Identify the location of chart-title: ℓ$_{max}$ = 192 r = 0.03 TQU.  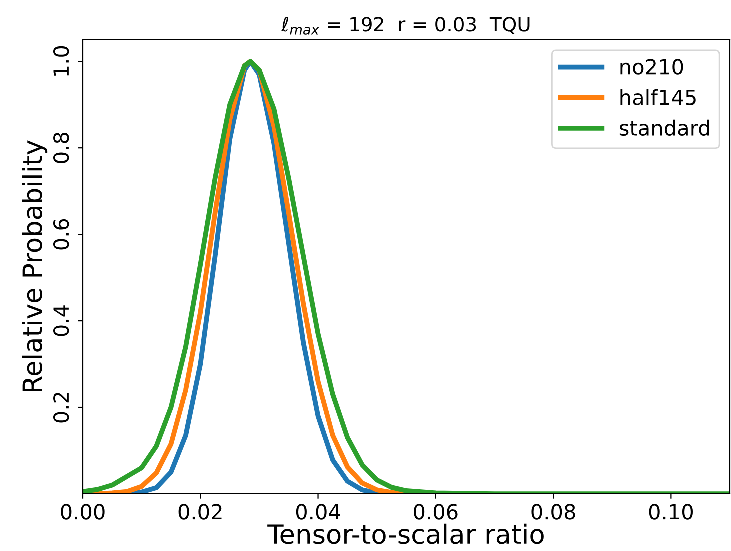
(405, 26).